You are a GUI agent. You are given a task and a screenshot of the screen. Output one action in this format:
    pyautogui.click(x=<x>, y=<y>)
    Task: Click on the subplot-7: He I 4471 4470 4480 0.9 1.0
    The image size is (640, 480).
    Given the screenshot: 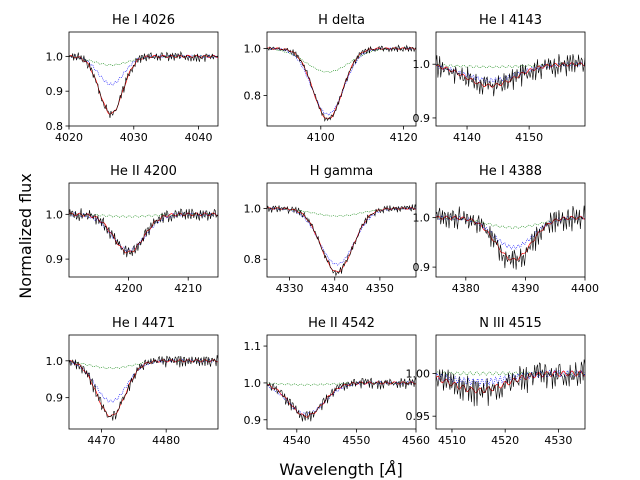 What is the action you would take?
    pyautogui.click(x=132, y=381)
    